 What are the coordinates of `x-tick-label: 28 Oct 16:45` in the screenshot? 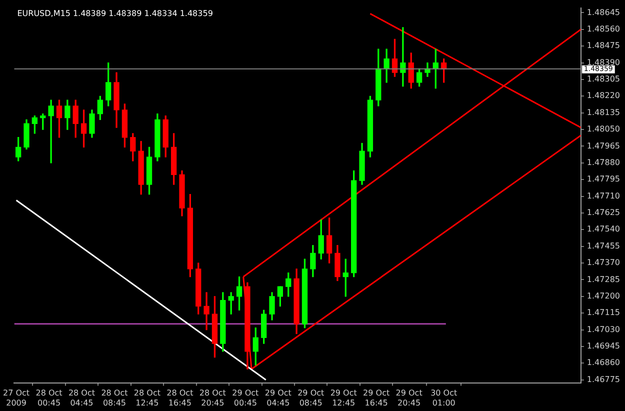 It's located at (180, 398).